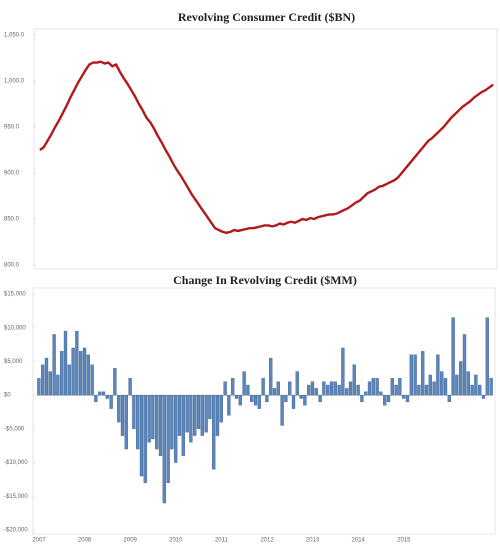  Describe the element at coordinates (15, 328) in the screenshot. I see `y-tick-label: $10,000` at that location.